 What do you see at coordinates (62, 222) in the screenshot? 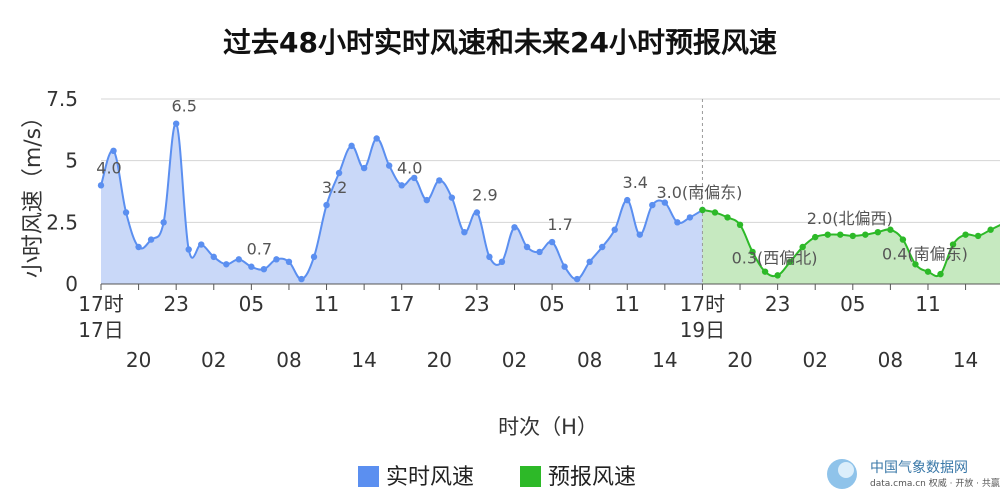
I see `y-tick-label: 2.5` at bounding box center [62, 222].